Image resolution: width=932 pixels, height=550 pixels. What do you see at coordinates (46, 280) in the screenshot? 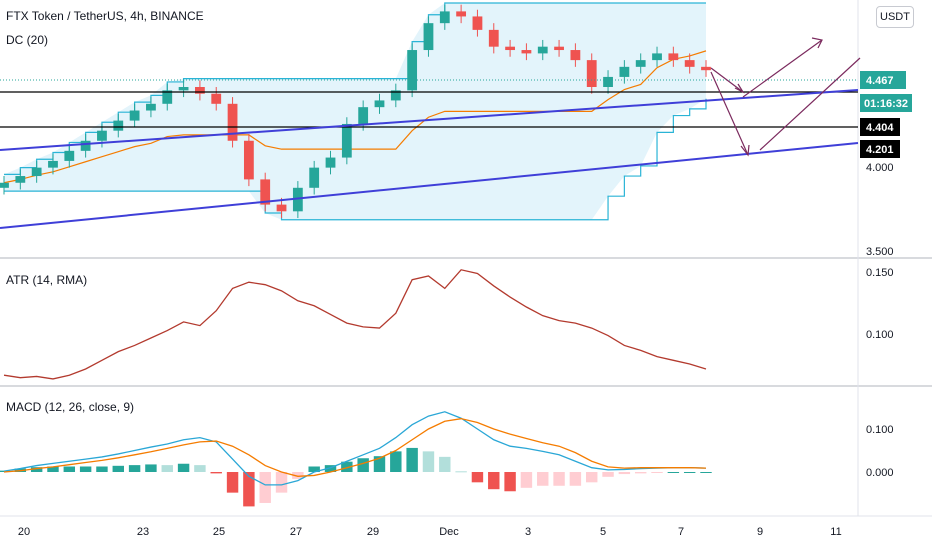
I see `atr-label: ATR (14, RMA)` at bounding box center [46, 280].